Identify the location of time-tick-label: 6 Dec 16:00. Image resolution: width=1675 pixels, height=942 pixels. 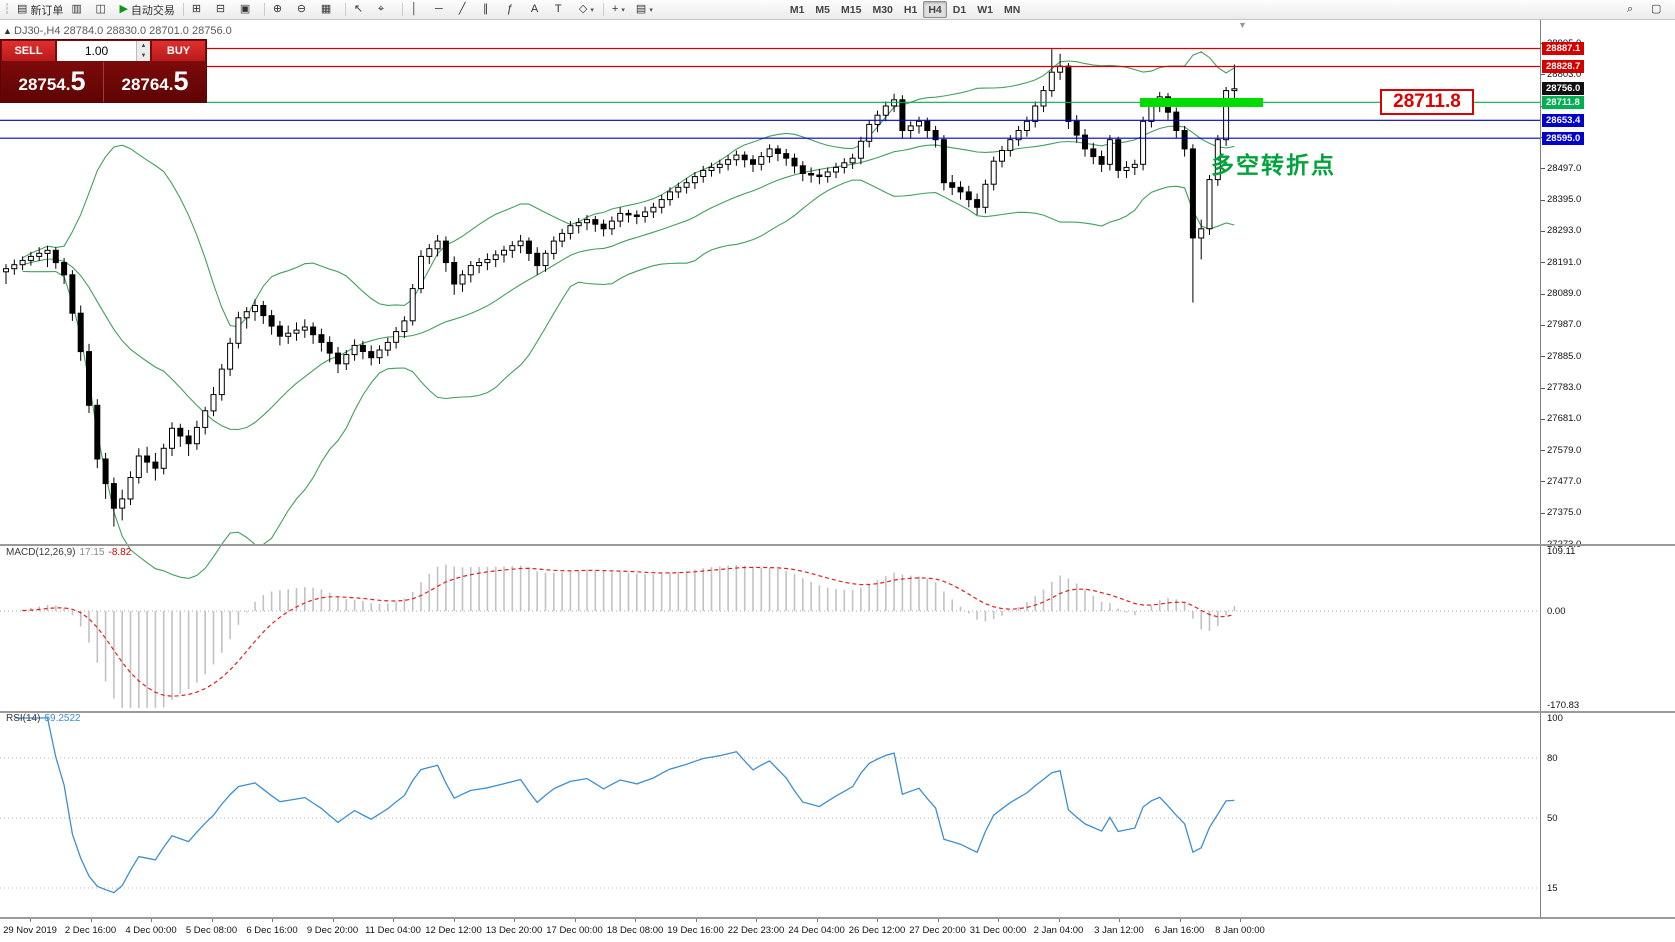
(272, 930).